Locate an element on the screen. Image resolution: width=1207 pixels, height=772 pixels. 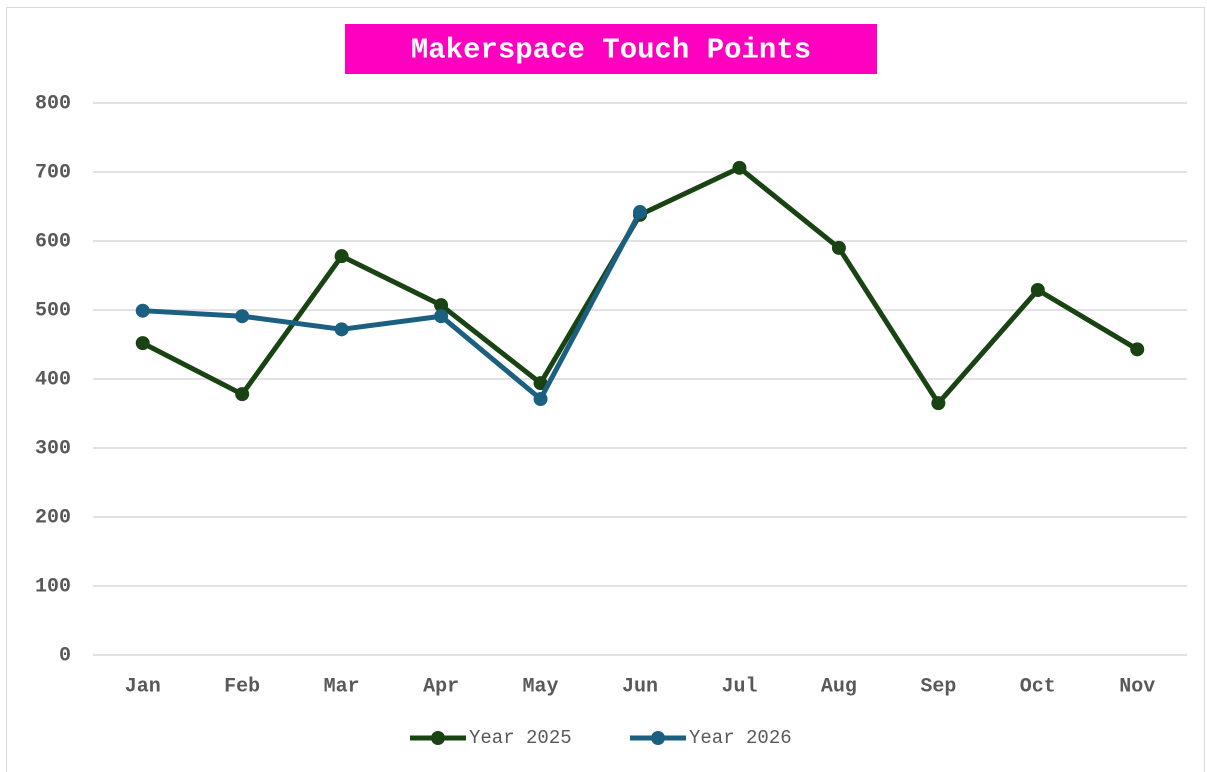
x-tick-label: Mar is located at coordinates (342, 686).